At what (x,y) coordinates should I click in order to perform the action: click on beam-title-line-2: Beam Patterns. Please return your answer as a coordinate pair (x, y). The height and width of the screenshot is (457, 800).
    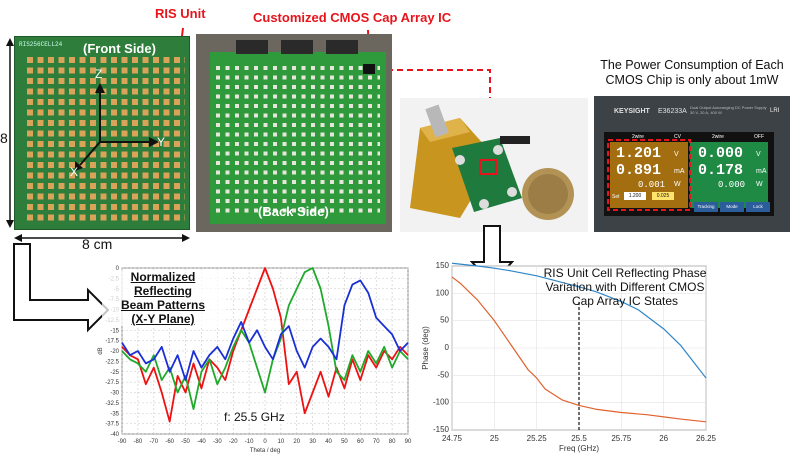
    Looking at the image, I should click on (163, 305).